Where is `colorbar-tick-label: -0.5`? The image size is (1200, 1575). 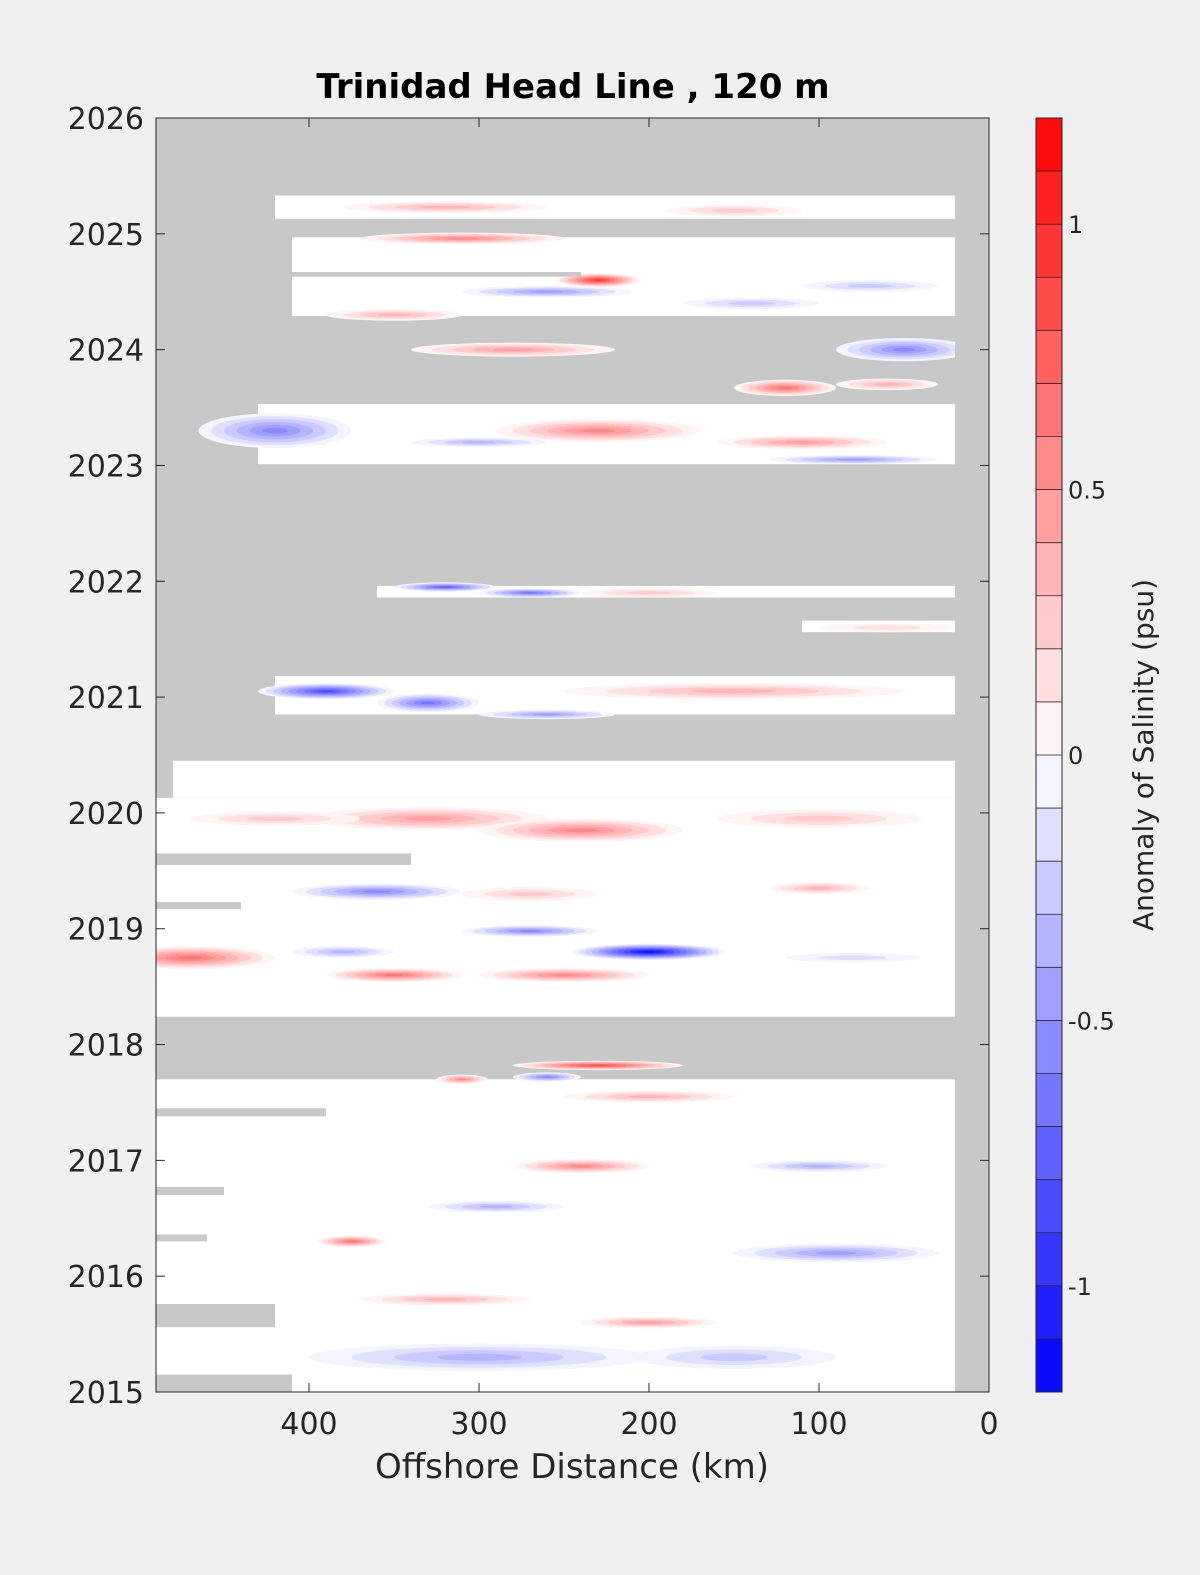
colorbar-tick-label: -0.5 is located at coordinates (1091, 1021).